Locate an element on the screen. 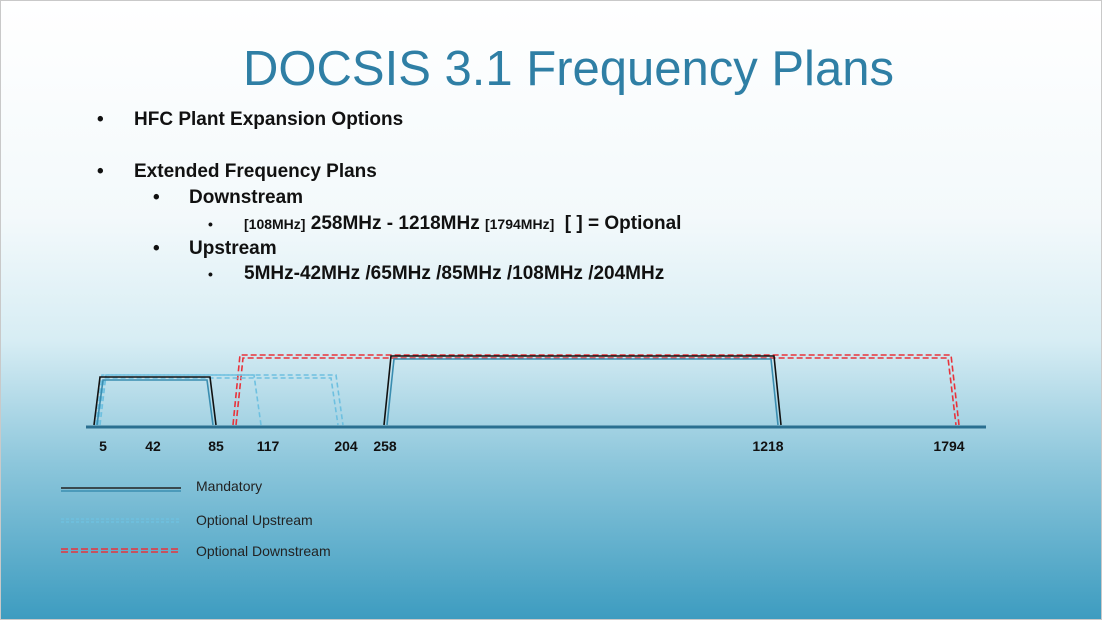 The height and width of the screenshot is (620, 1102). bullet: HFC Plant Expansion Options is located at coordinates (269, 119).